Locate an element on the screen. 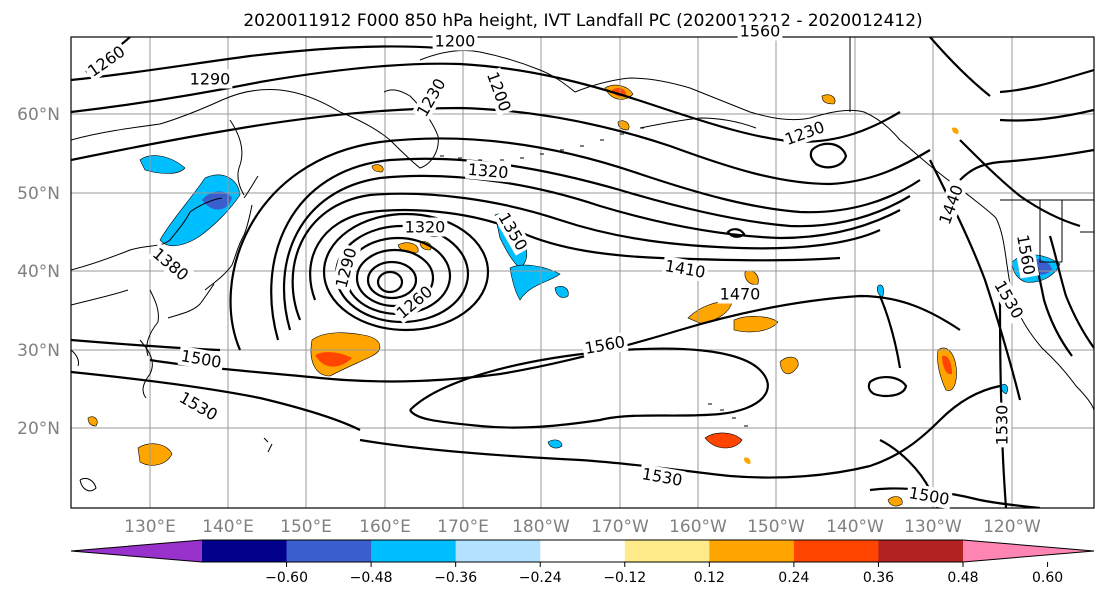 The image size is (1105, 601). colorbar-outline is located at coordinates (582, 551).